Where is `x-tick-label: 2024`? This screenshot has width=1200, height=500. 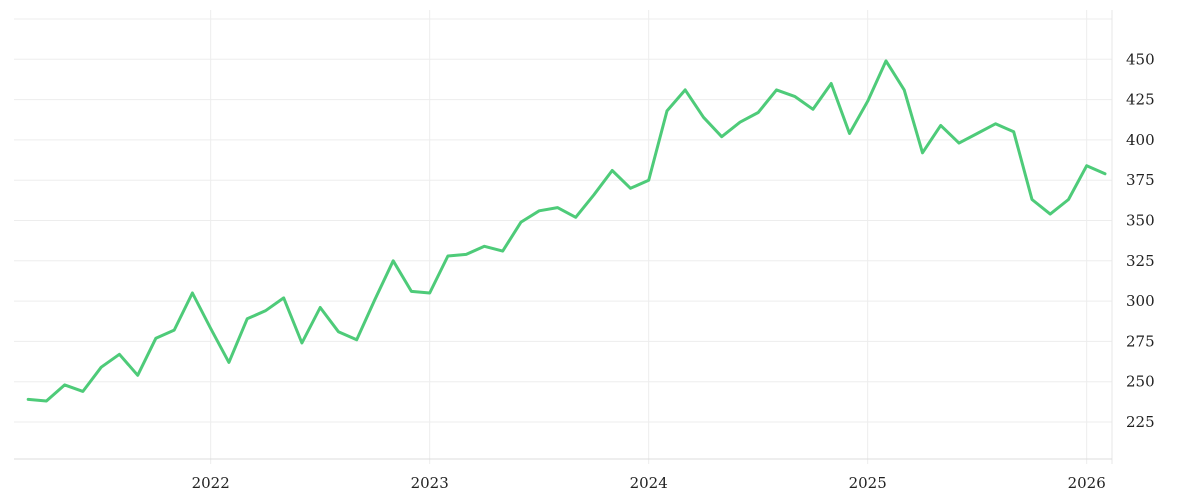
x-tick-label: 2024 is located at coordinates (649, 483).